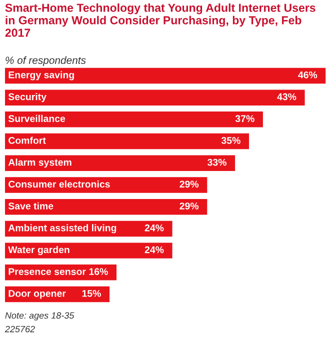 The image size is (329, 341). Describe the element at coordinates (19, 329) in the screenshot. I see `text: 225762` at that location.